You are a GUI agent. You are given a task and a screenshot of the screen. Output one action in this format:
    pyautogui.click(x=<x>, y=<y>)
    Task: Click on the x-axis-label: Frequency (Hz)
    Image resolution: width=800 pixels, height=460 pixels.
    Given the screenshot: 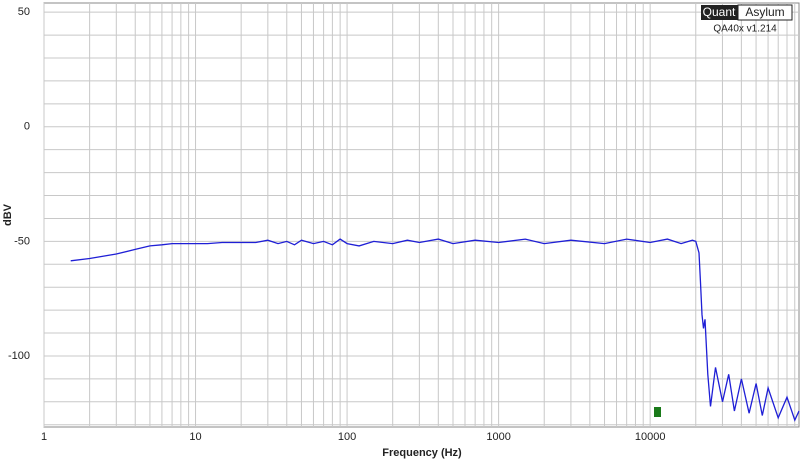 What is the action you would take?
    pyautogui.click(x=422, y=453)
    